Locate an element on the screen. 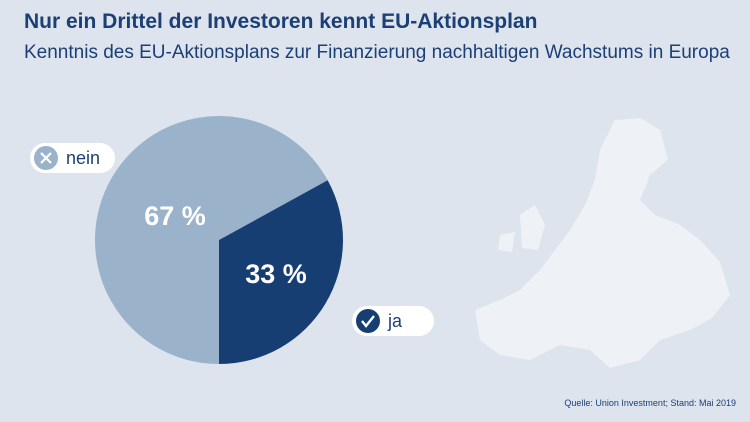 The height and width of the screenshot is (422, 750). legend-icon-cross is located at coordinates (46, 158).